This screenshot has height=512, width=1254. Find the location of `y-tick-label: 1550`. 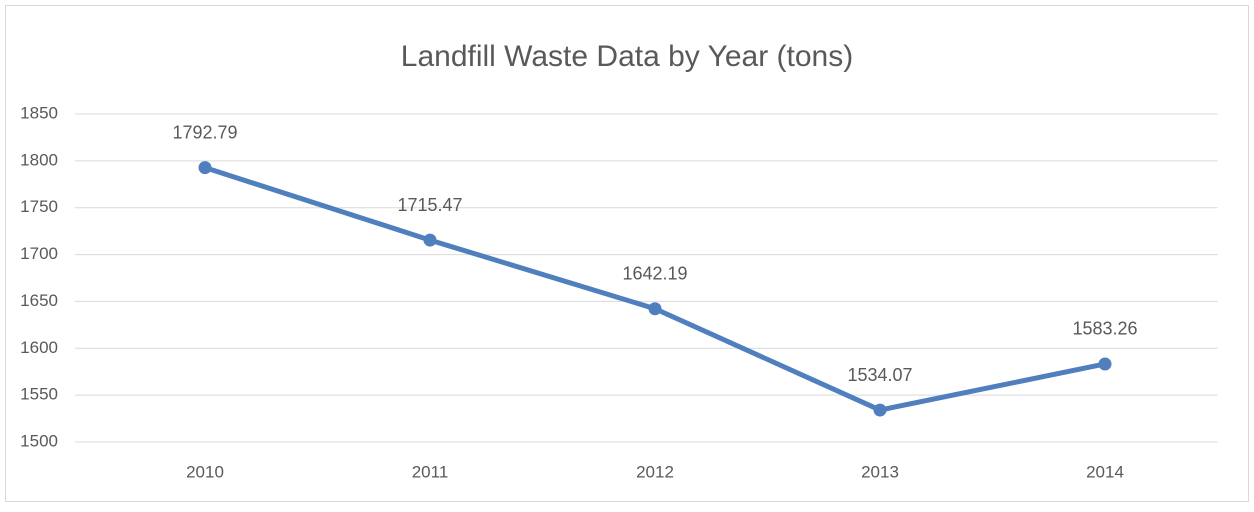

y-tick-label: 1550 is located at coordinates (39, 394).